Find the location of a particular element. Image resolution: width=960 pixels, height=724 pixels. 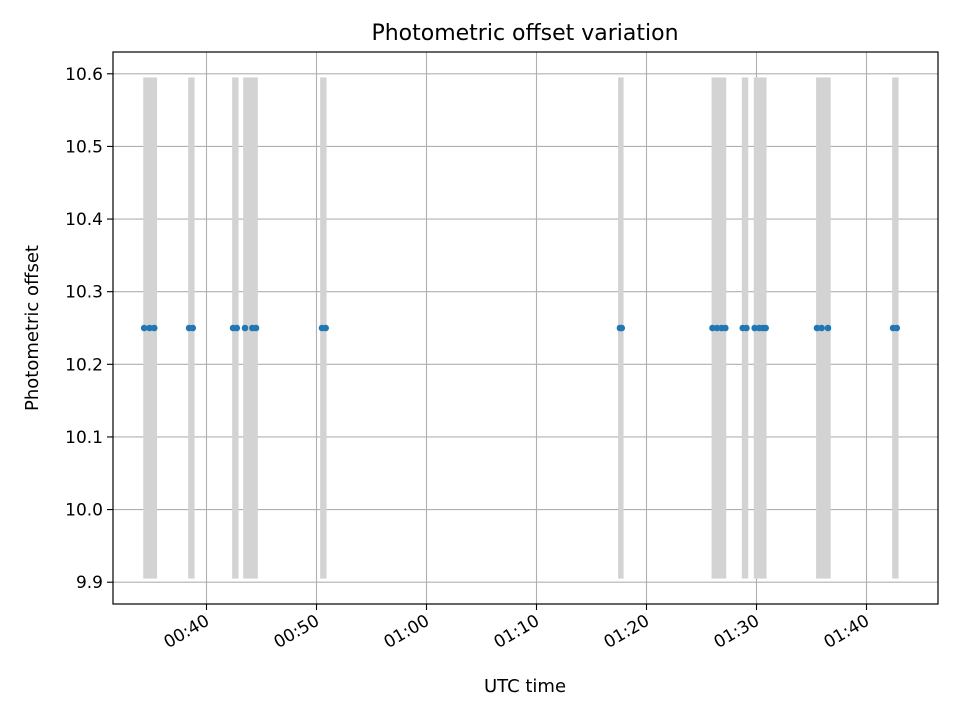

y-tick-label: 9.9 is located at coordinates (89, 583).